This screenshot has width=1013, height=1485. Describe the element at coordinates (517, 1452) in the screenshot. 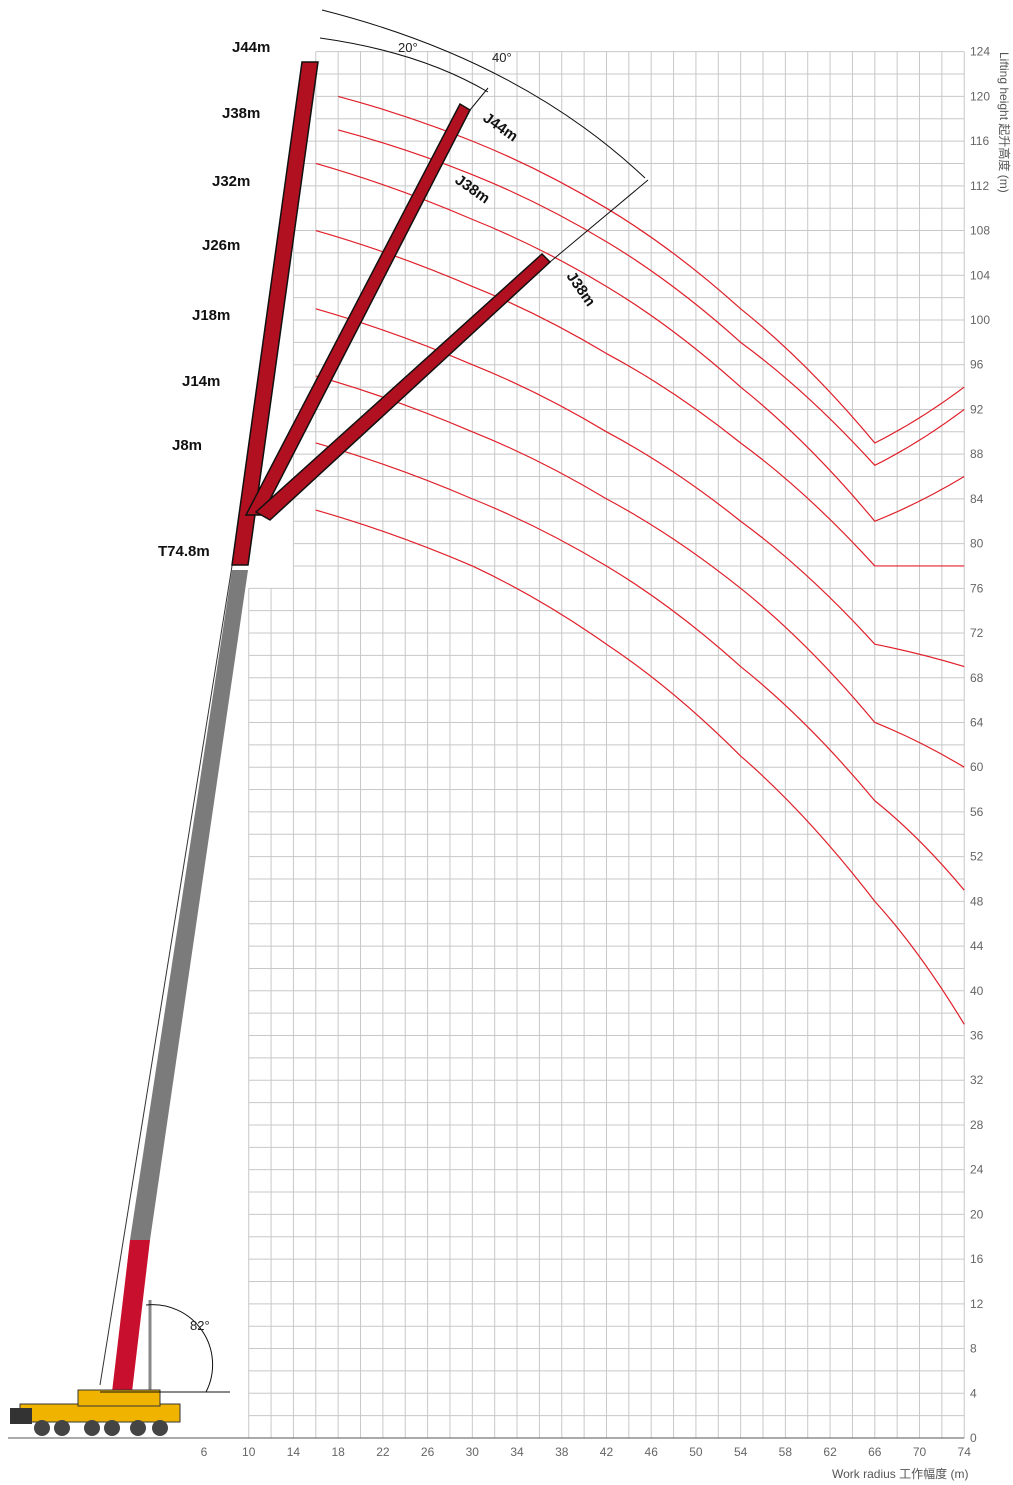

I see `x-tick-label: 34` at that location.